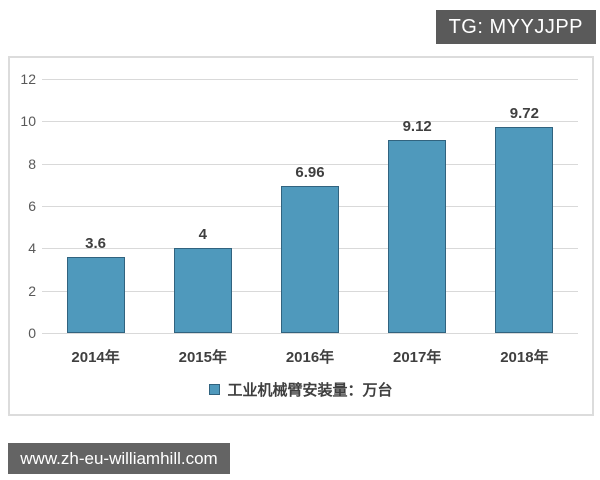  I want to click on bar-value-label: 3.6, so click(96, 243).